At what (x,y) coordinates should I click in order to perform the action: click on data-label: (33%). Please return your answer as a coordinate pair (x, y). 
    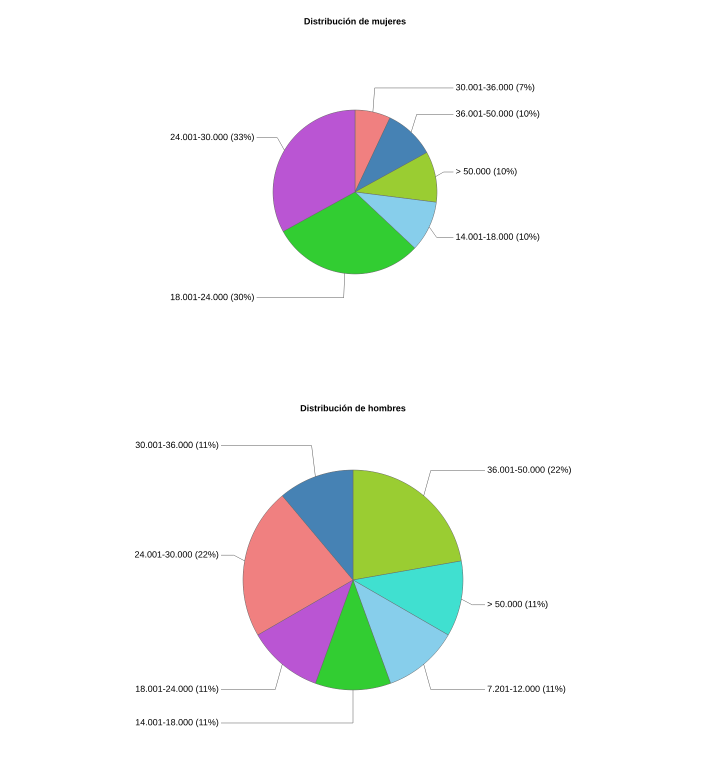
    Looking at the image, I should click on (242, 138).